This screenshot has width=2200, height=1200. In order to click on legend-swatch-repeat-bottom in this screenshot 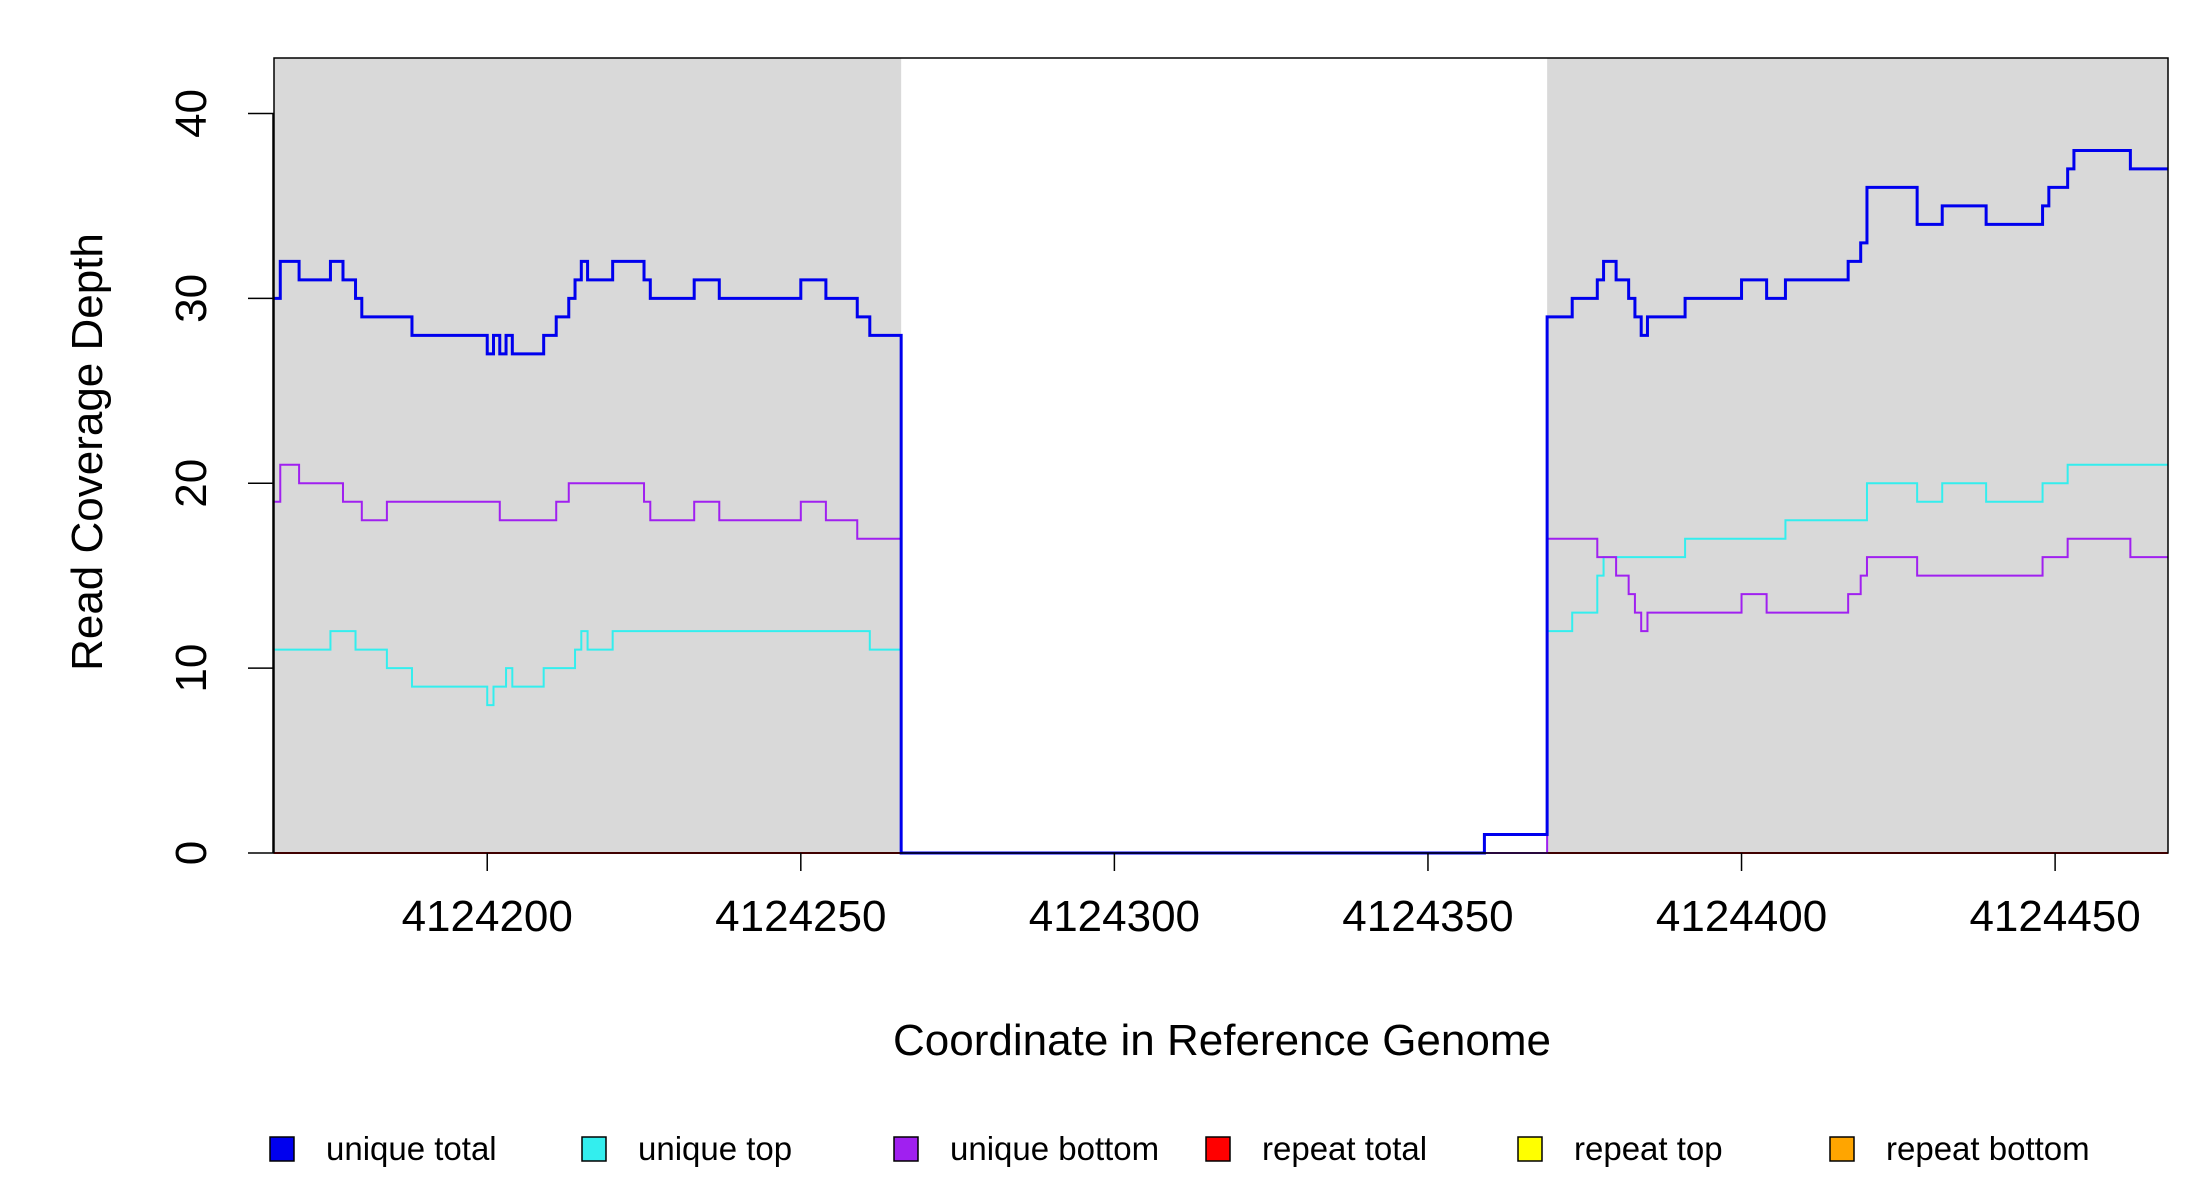, I will do `click(1842, 1149)`.